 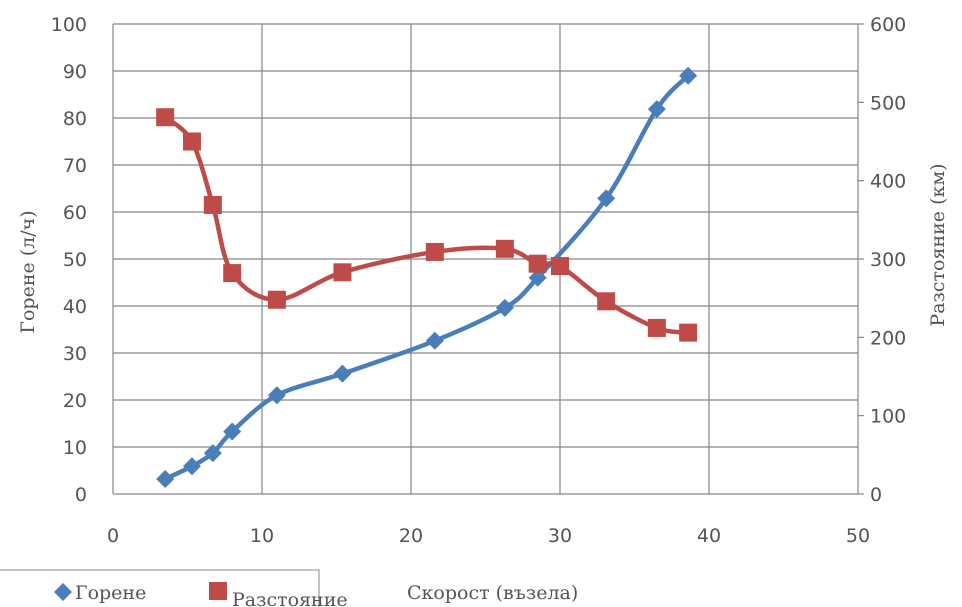 I want to click on y-tick-label: 30, so click(x=75, y=354).